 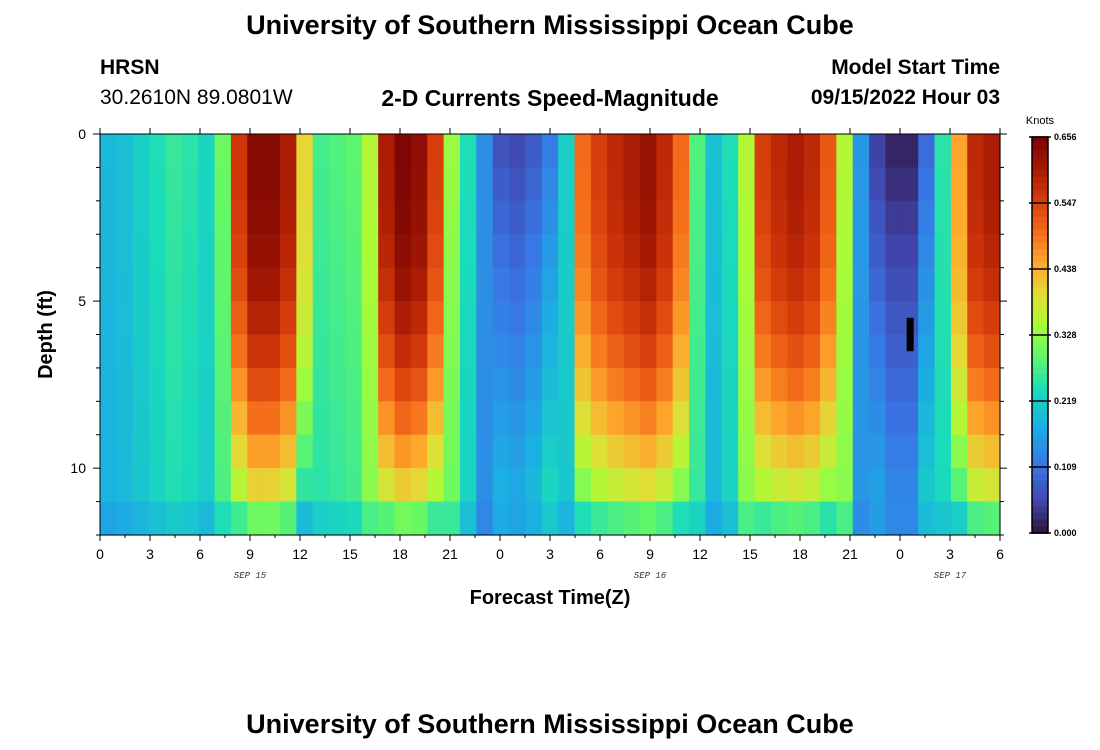 What do you see at coordinates (700, 554) in the screenshot?
I see `x-tick-label: 12` at bounding box center [700, 554].